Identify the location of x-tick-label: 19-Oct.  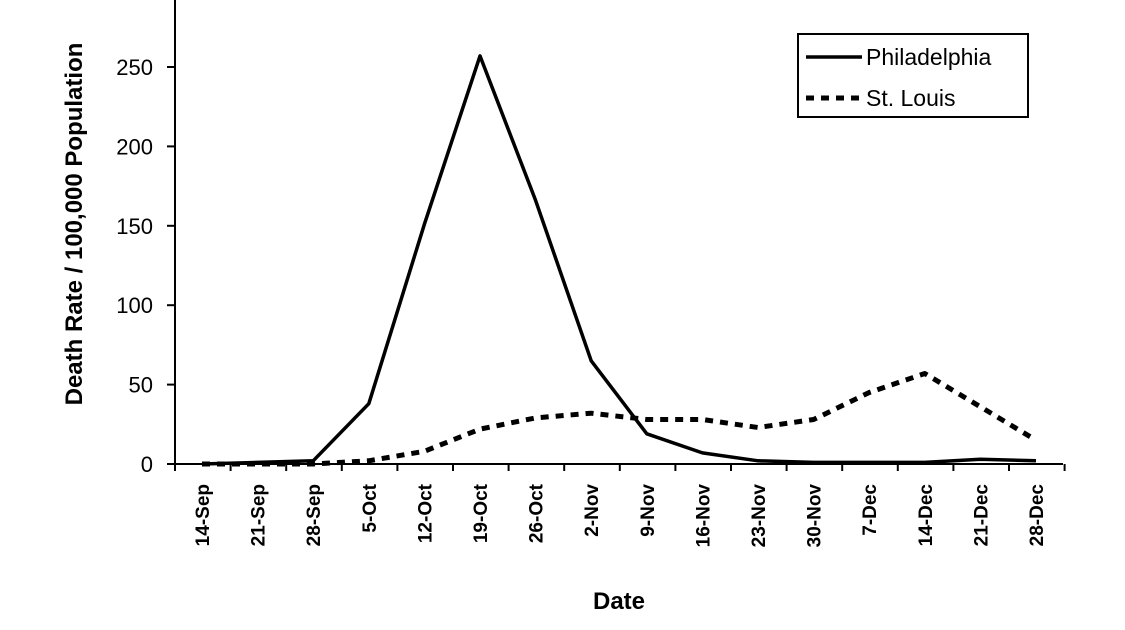
(481, 513).